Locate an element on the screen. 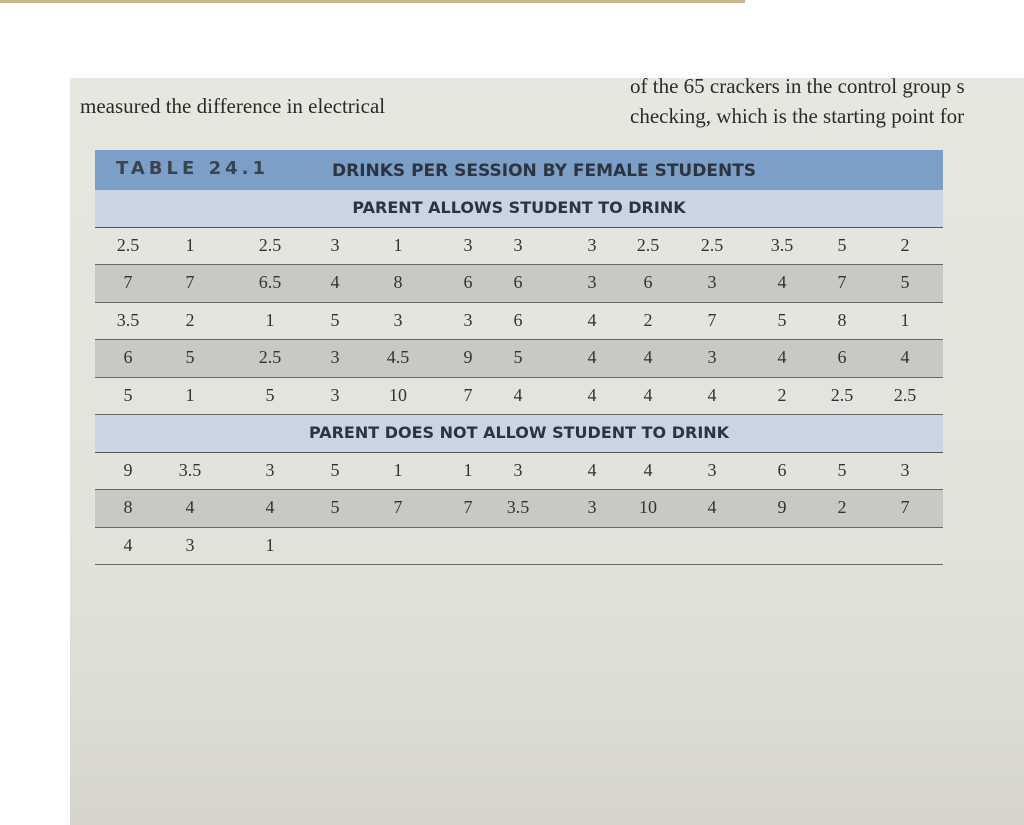 This screenshot has height=825, width=1024. body-text: measured the difference in electrical is located at coordinates (233, 106).